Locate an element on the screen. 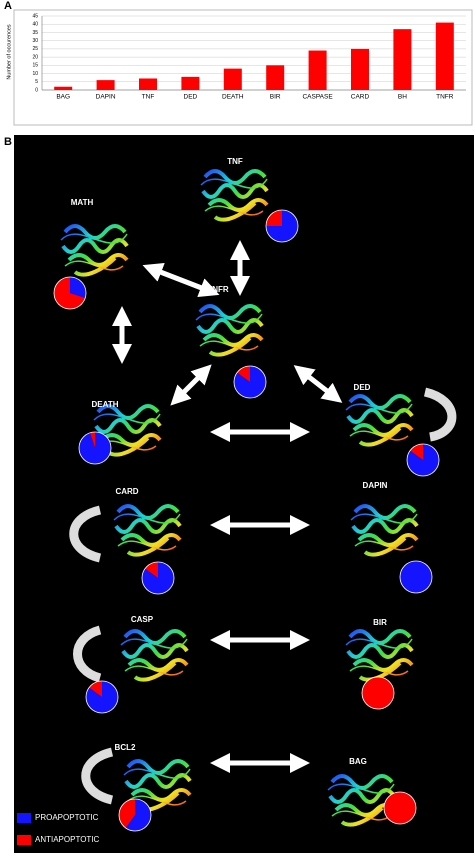 The height and width of the screenshot is (853, 474). node-label: DAPIN is located at coordinates (375, 485).